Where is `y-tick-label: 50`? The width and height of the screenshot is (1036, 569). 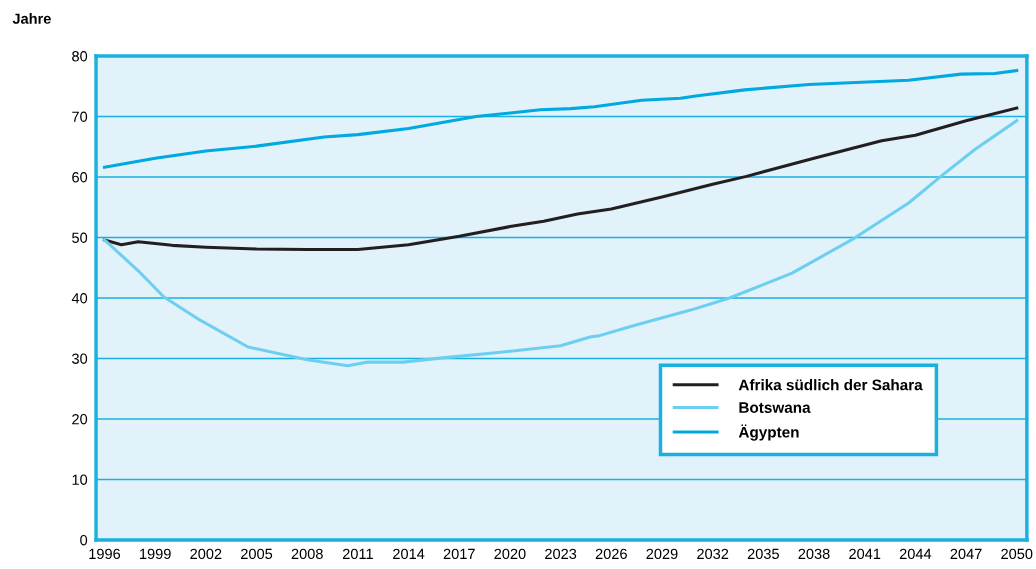
y-tick-label: 50 is located at coordinates (80, 237).